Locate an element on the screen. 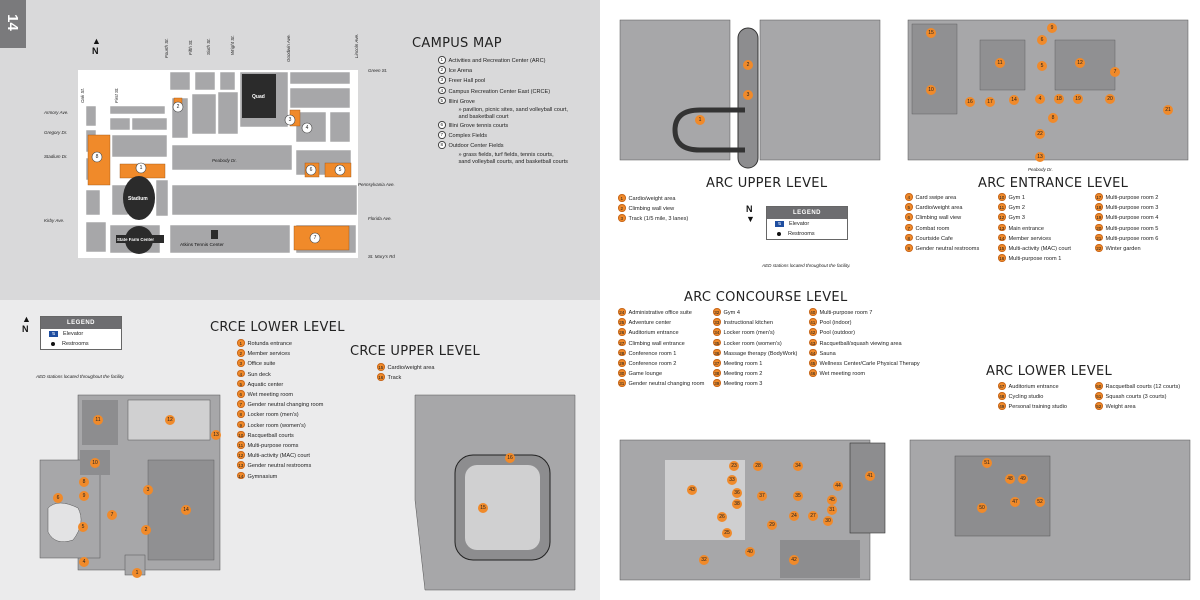 The height and width of the screenshot is (600, 1200). svg-text: 26 is located at coordinates (722, 517).